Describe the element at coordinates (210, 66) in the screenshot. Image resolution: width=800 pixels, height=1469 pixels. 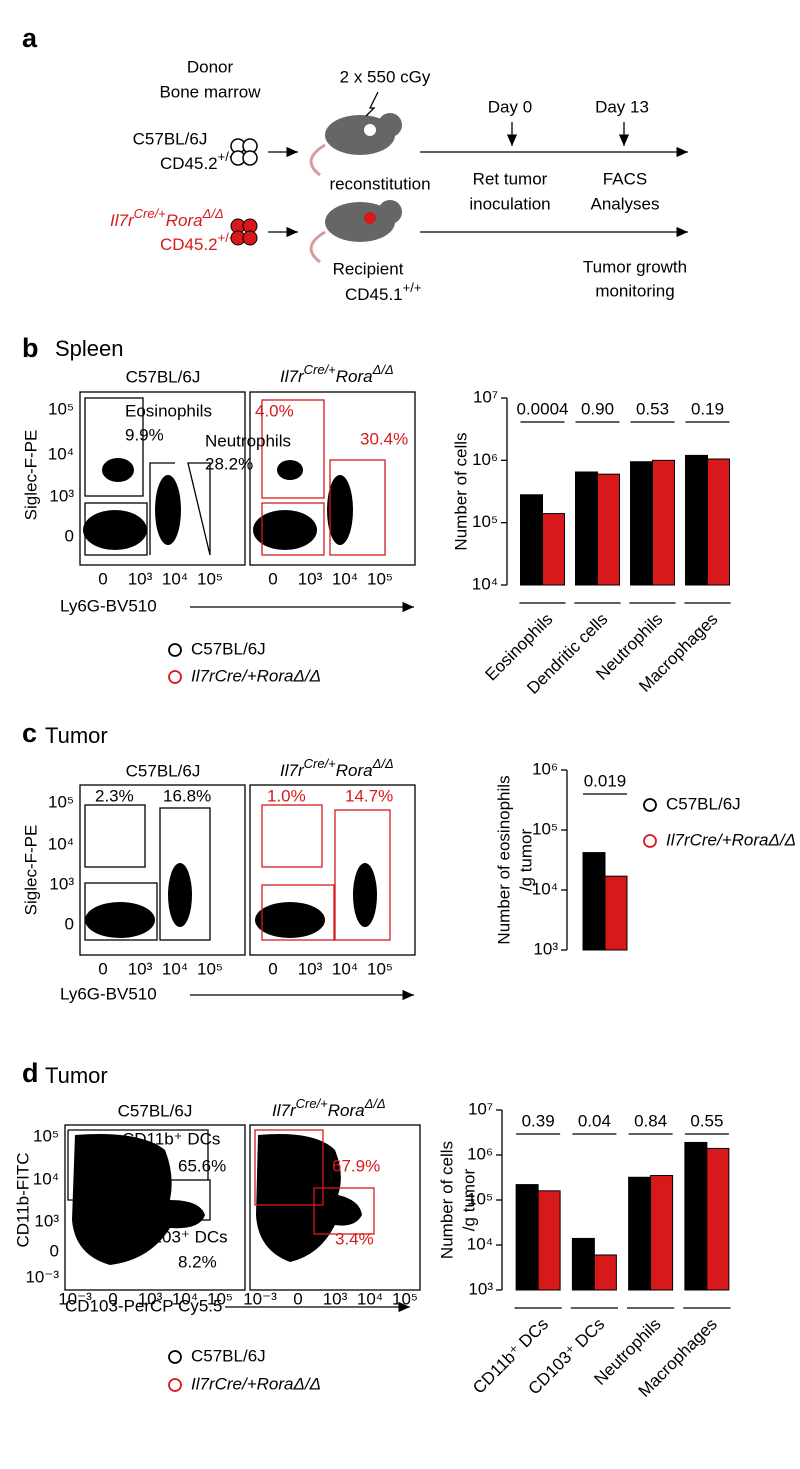
I see `text: Donor` at that location.